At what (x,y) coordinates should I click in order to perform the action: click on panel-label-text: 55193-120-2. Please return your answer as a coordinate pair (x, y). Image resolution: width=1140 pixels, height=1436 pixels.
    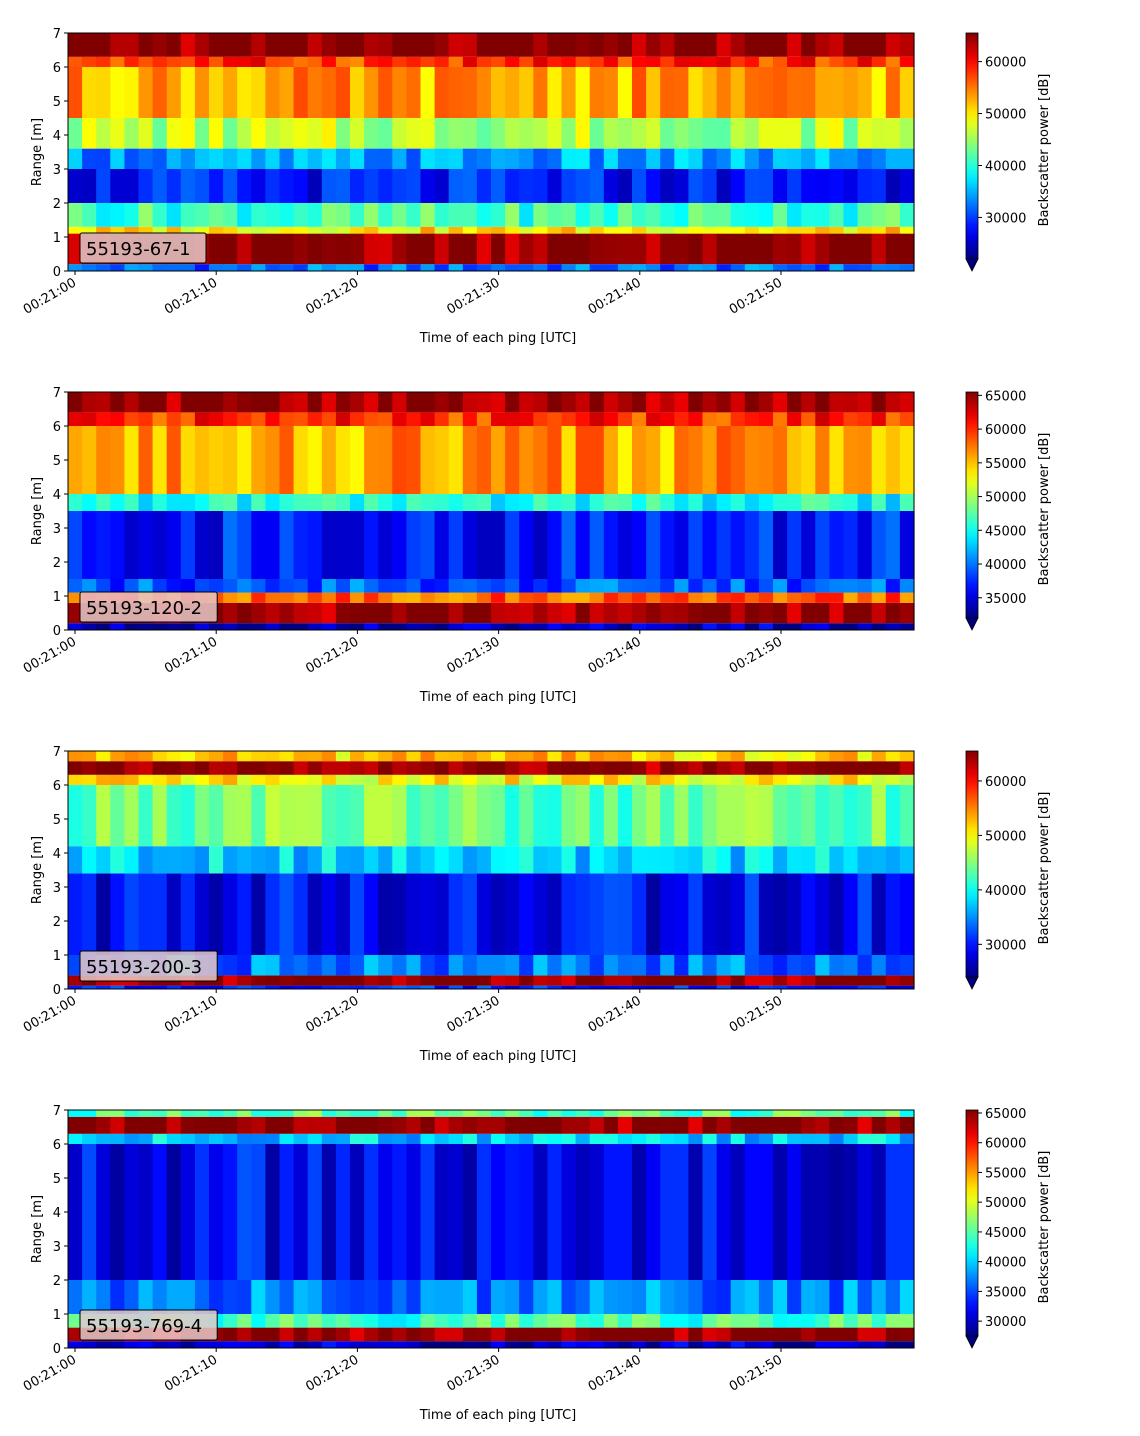
    Looking at the image, I should click on (144, 608).